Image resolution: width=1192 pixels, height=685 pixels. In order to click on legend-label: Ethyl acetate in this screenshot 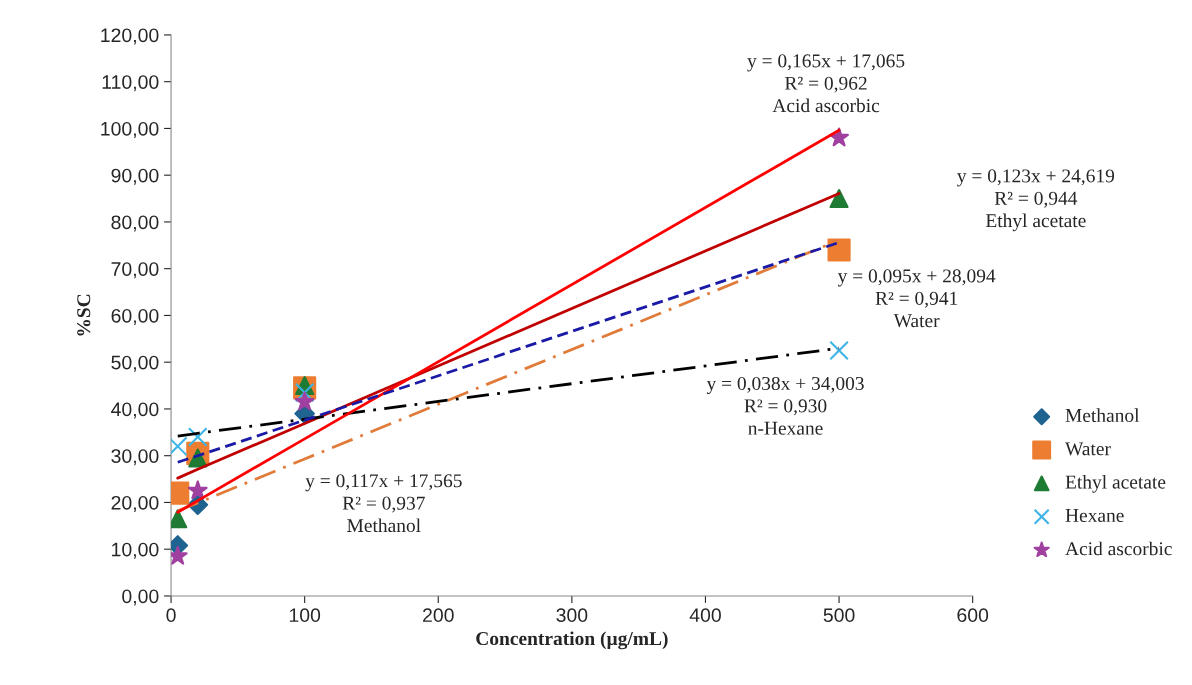, I will do `click(1115, 483)`.